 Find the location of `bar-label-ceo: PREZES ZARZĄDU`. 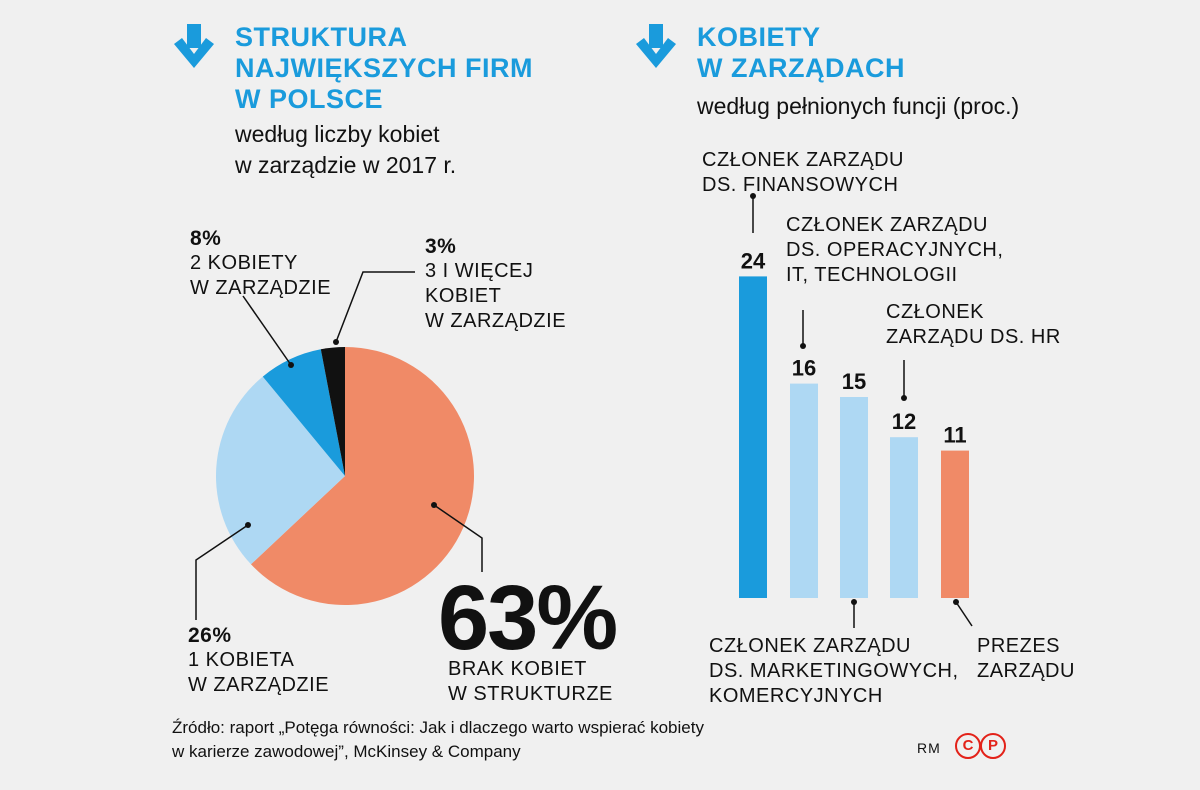

bar-label-ceo: PREZES ZARZĄDU is located at coordinates (1026, 658).